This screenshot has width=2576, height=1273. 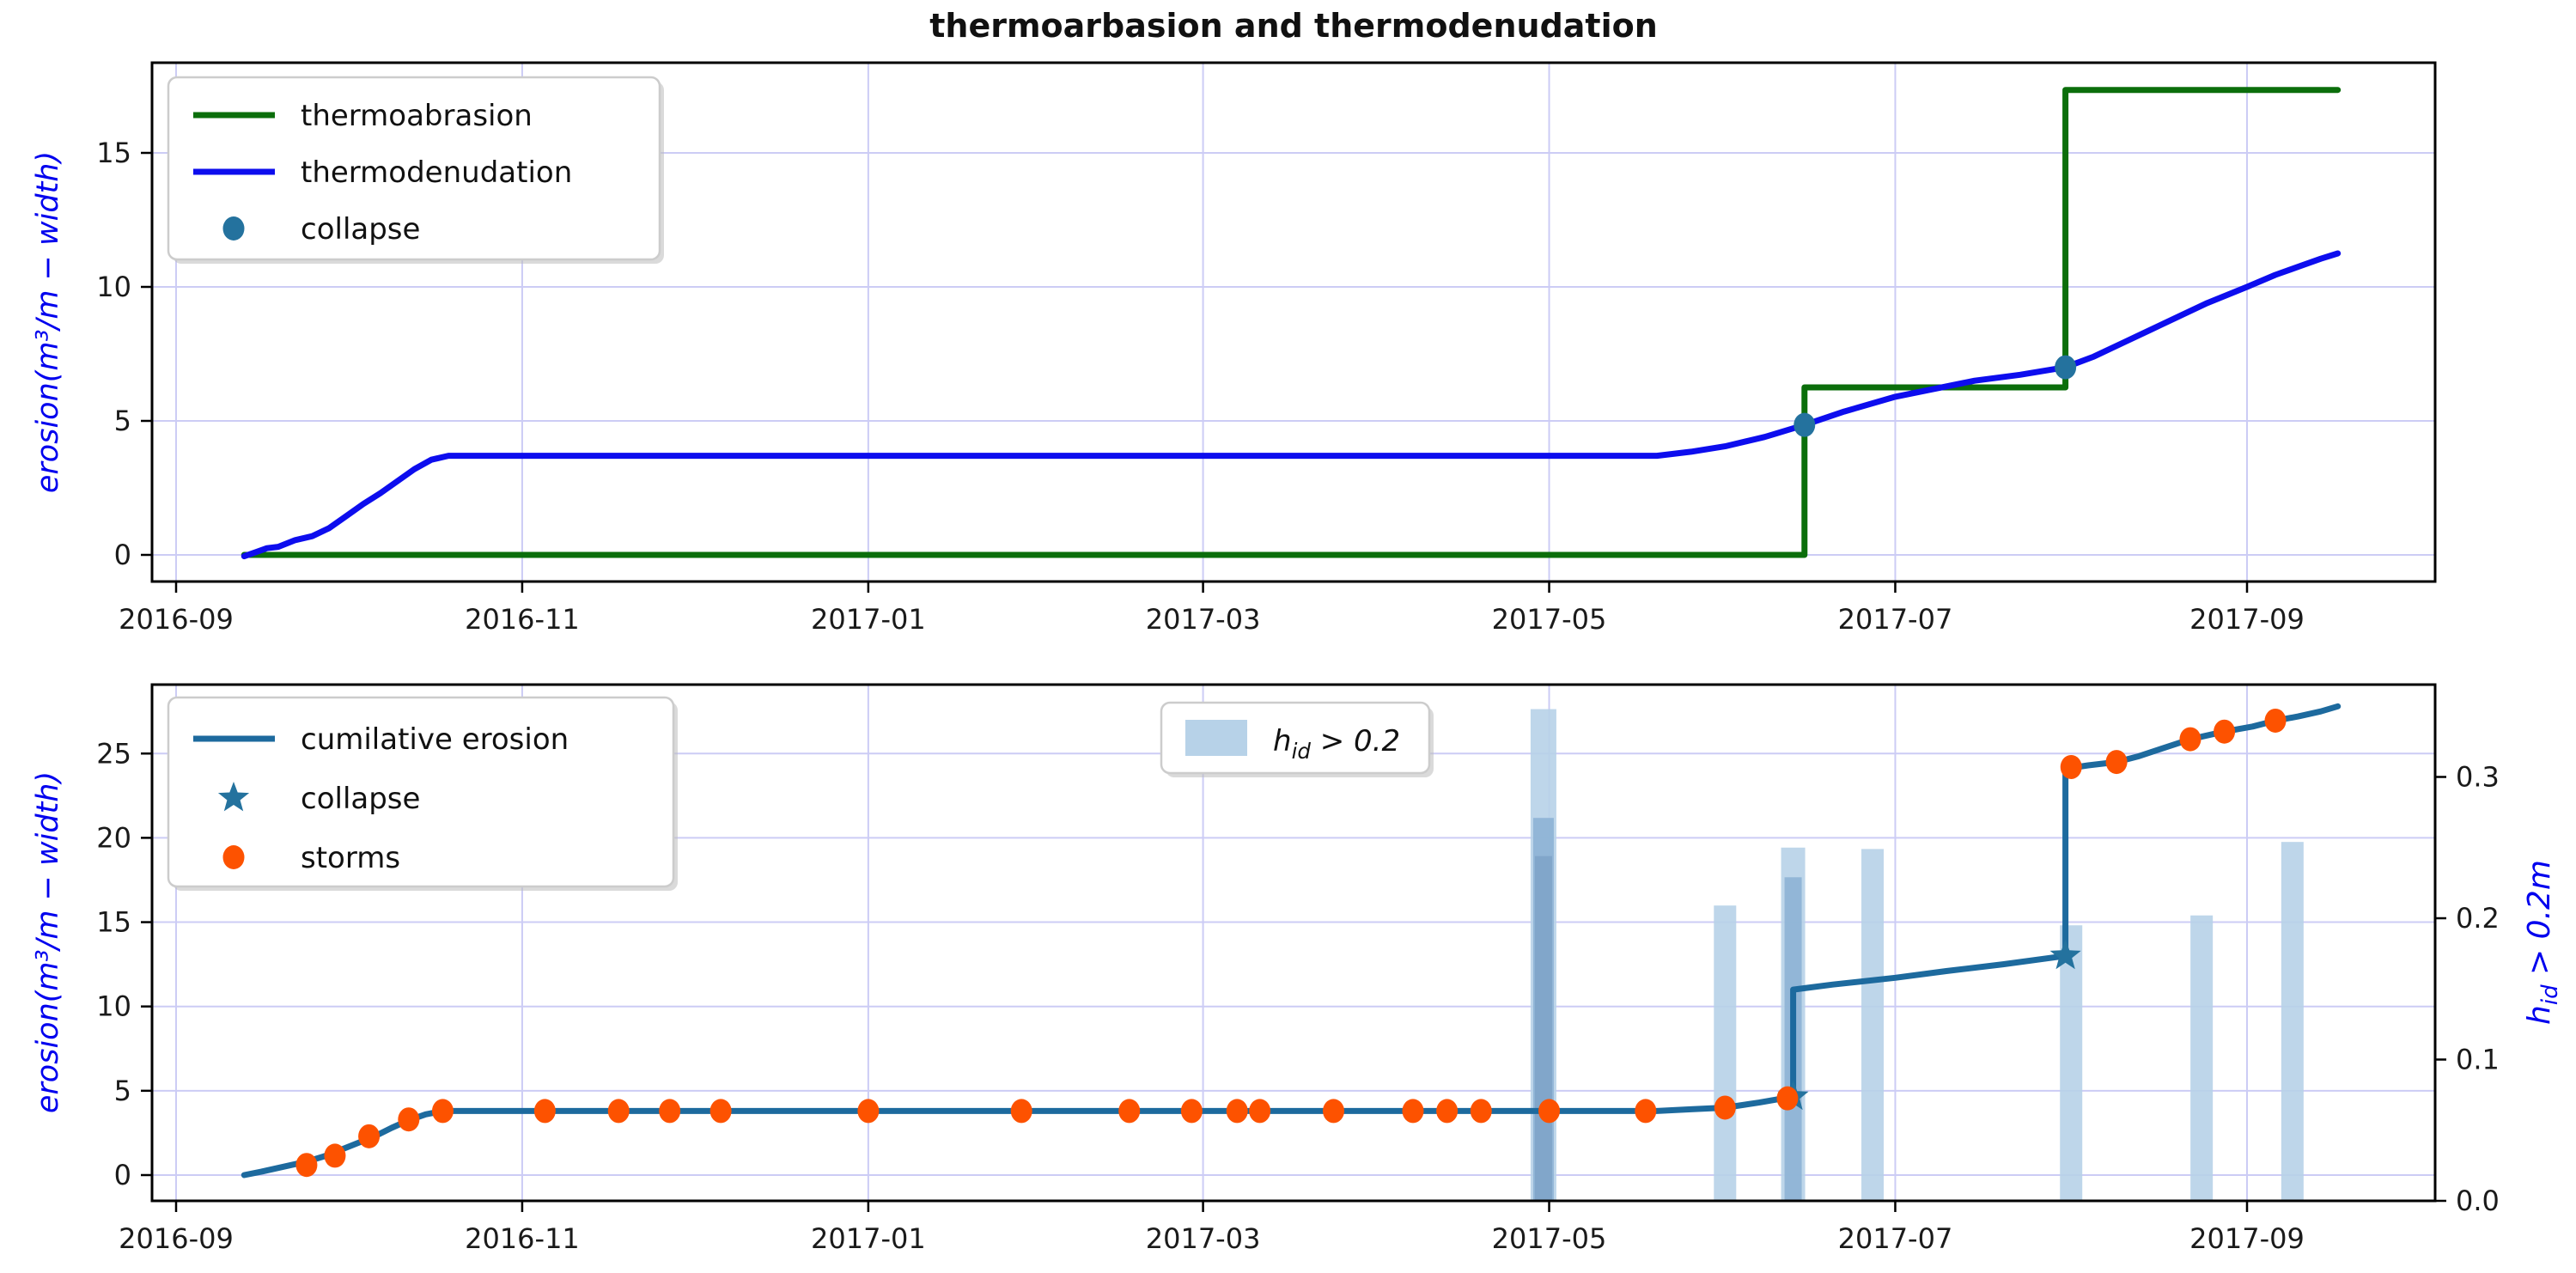 I want to click on chart-title: thermoarbasion and thermodenudation, so click(x=1293, y=26).